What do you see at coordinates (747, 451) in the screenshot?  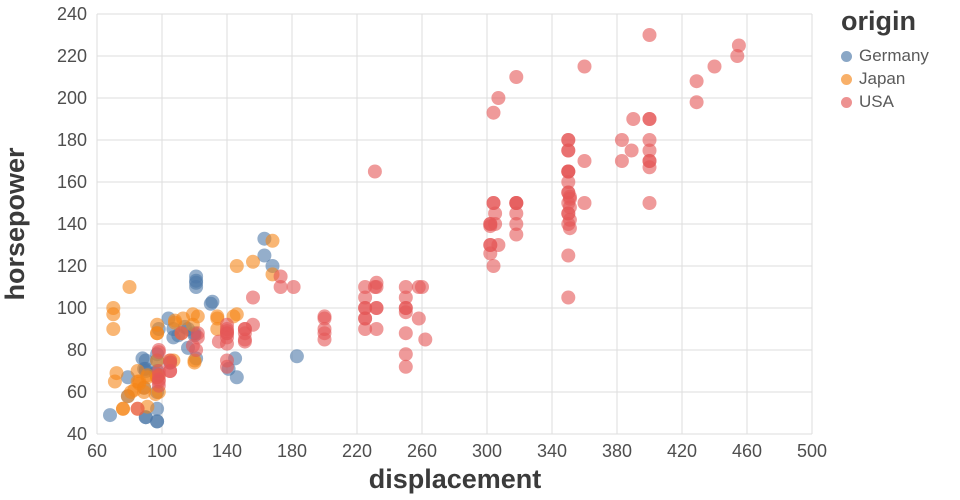 I see `x-tick-label: 460` at bounding box center [747, 451].